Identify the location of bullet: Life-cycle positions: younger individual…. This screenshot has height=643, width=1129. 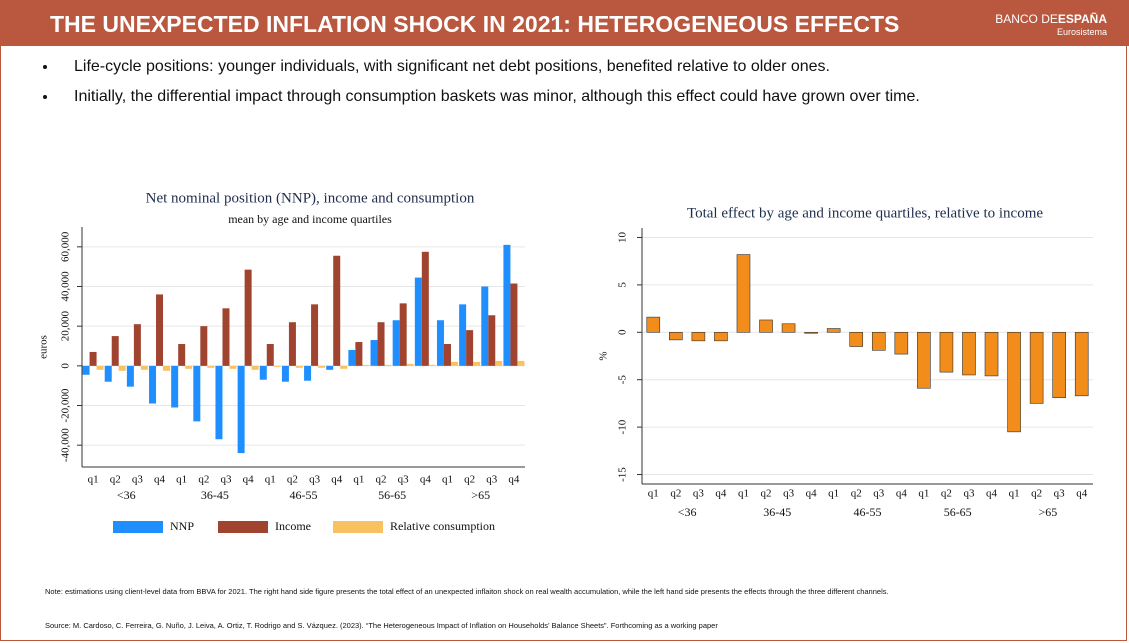
(593, 67).